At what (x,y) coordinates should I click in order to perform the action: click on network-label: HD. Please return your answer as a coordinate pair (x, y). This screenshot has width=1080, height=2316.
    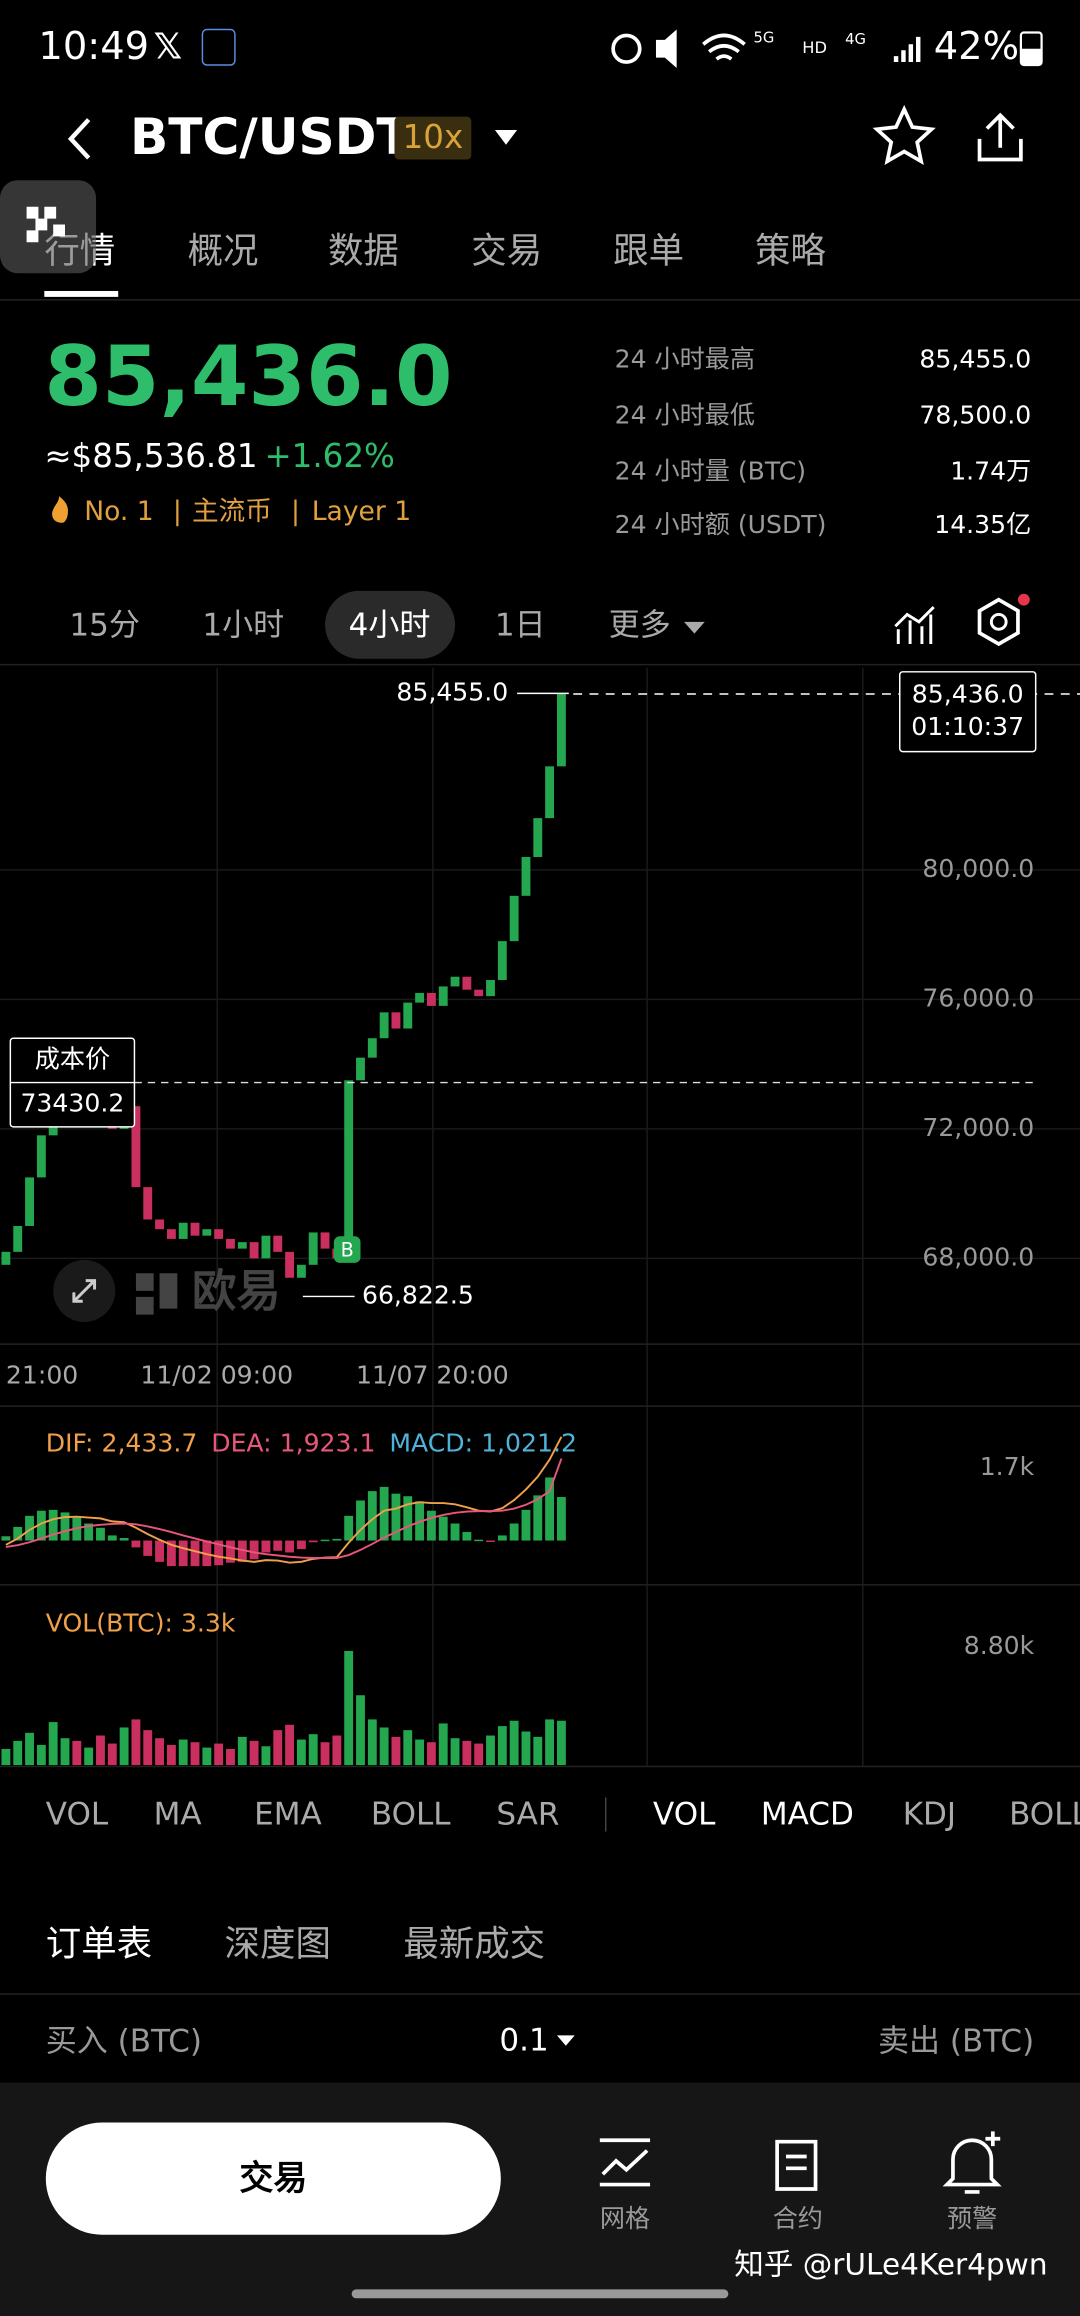
    Looking at the image, I should click on (814, 47).